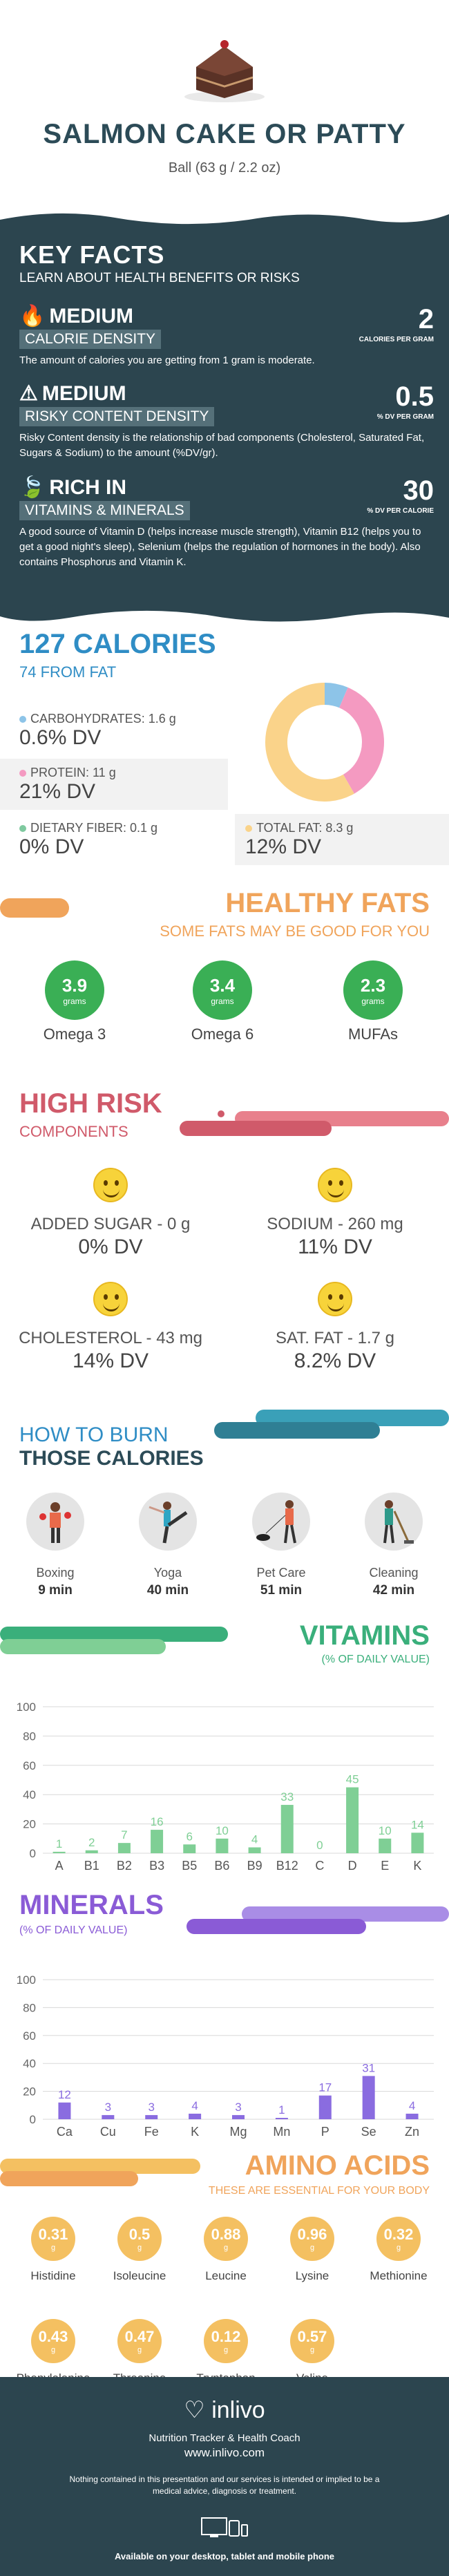  I want to click on x-tick-label: A, so click(60, 1866).